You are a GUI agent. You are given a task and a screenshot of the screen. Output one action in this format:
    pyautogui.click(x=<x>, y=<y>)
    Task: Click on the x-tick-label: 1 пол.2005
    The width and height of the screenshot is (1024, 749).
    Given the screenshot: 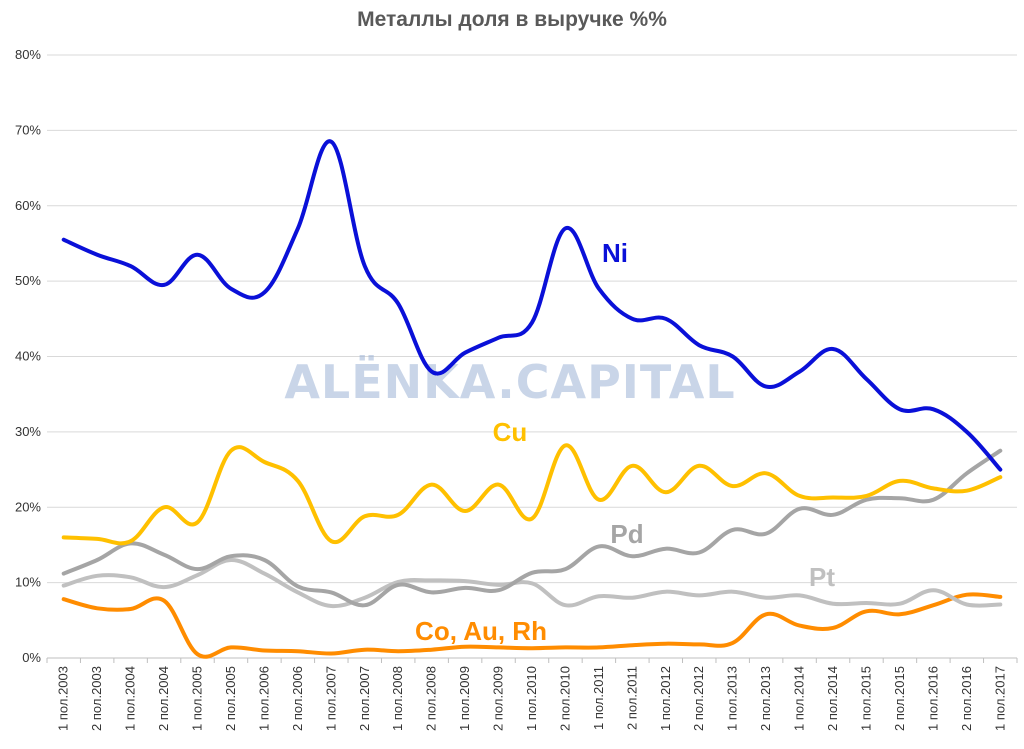 What is the action you would take?
    pyautogui.click(x=197, y=698)
    